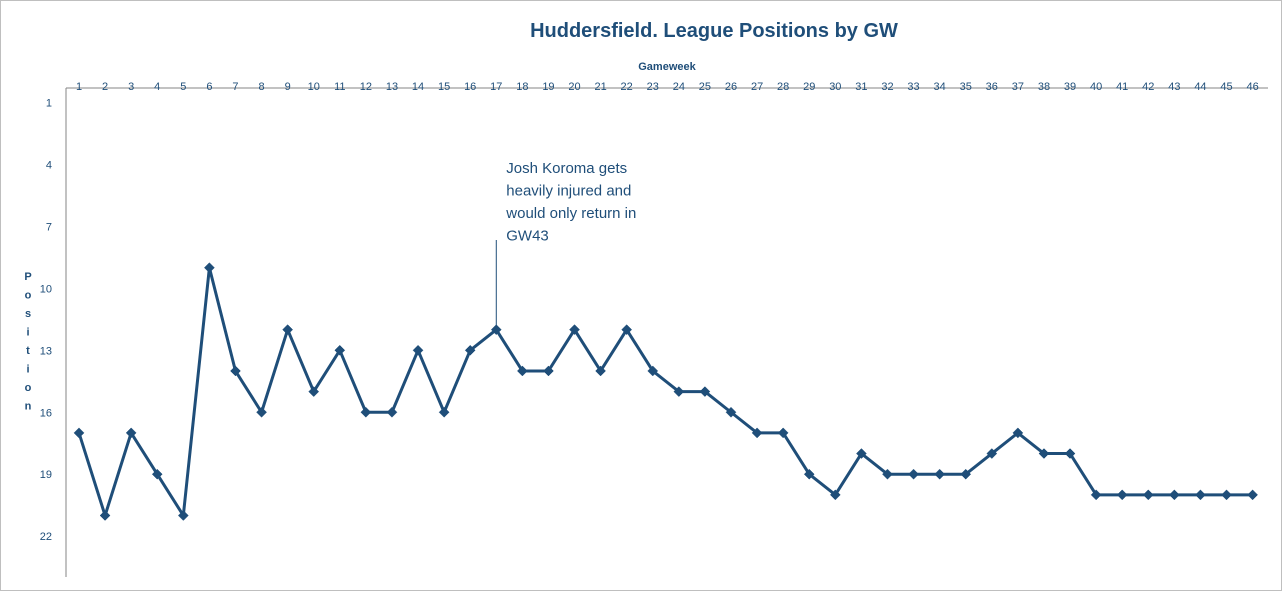 This screenshot has width=1284, height=593. Describe the element at coordinates (496, 87) in the screenshot. I see `x-tick-label: 17` at that location.